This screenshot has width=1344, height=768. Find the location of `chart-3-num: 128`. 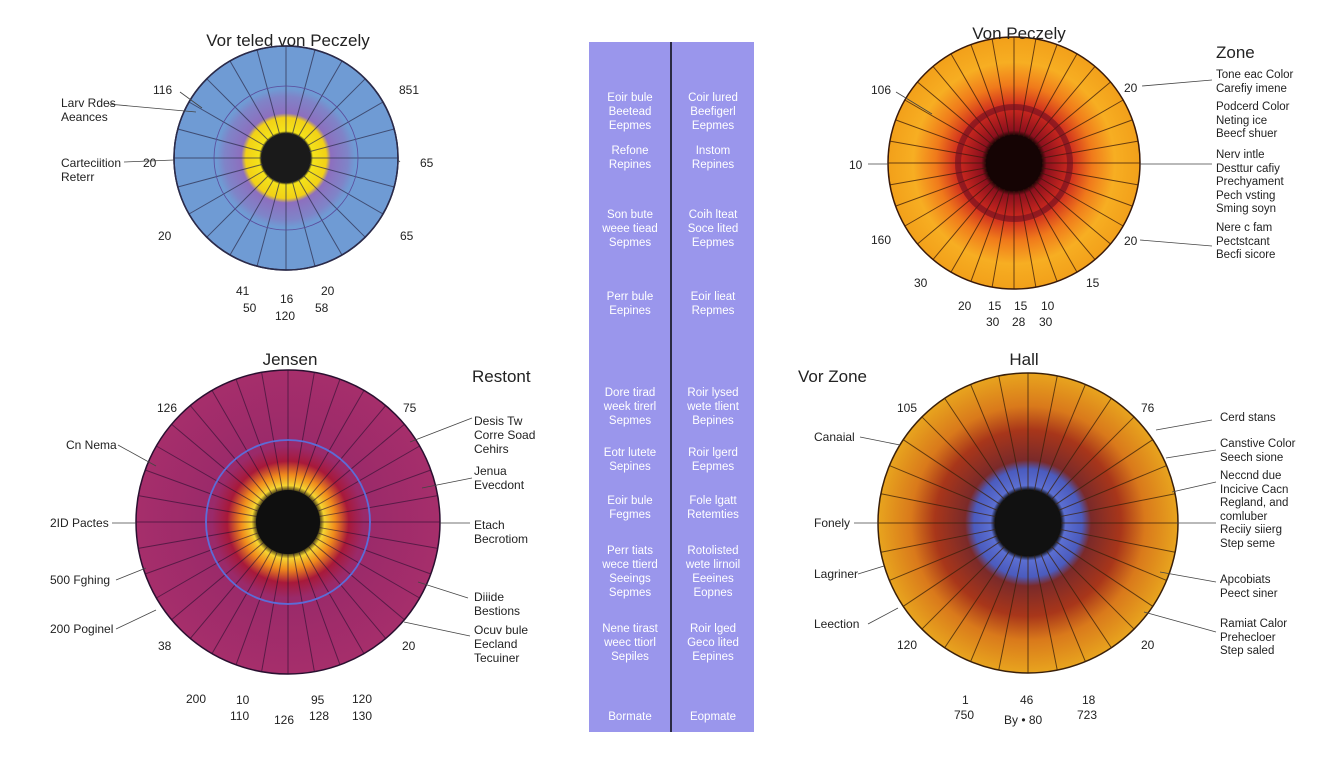

chart-3-num: 128 is located at coordinates (319, 716).